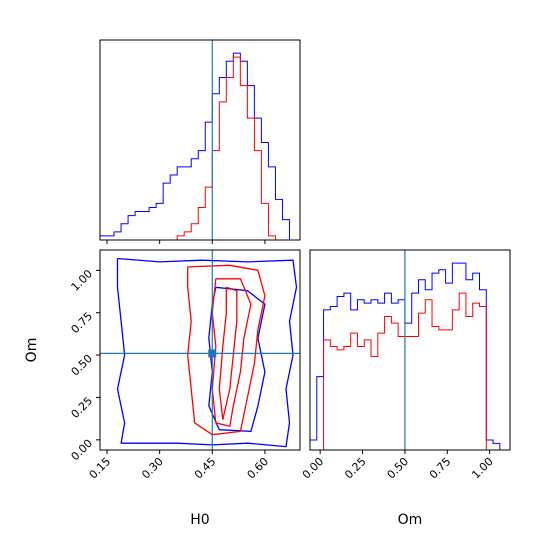  Describe the element at coordinates (199, 520) in the screenshot. I see `x-axis-label-h0: H0` at that location.